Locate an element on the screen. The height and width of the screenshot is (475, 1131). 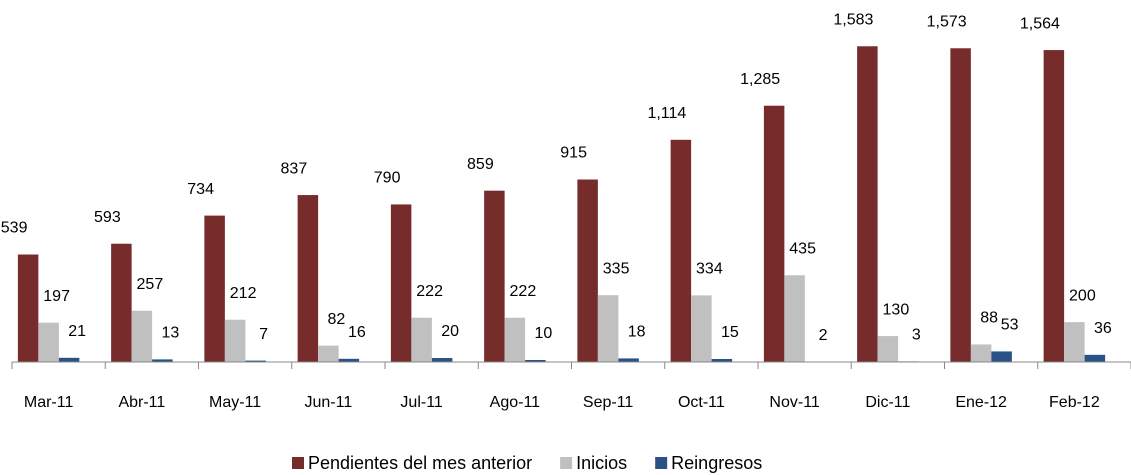
x-tick-label: Jul-11 is located at coordinates (421, 402).